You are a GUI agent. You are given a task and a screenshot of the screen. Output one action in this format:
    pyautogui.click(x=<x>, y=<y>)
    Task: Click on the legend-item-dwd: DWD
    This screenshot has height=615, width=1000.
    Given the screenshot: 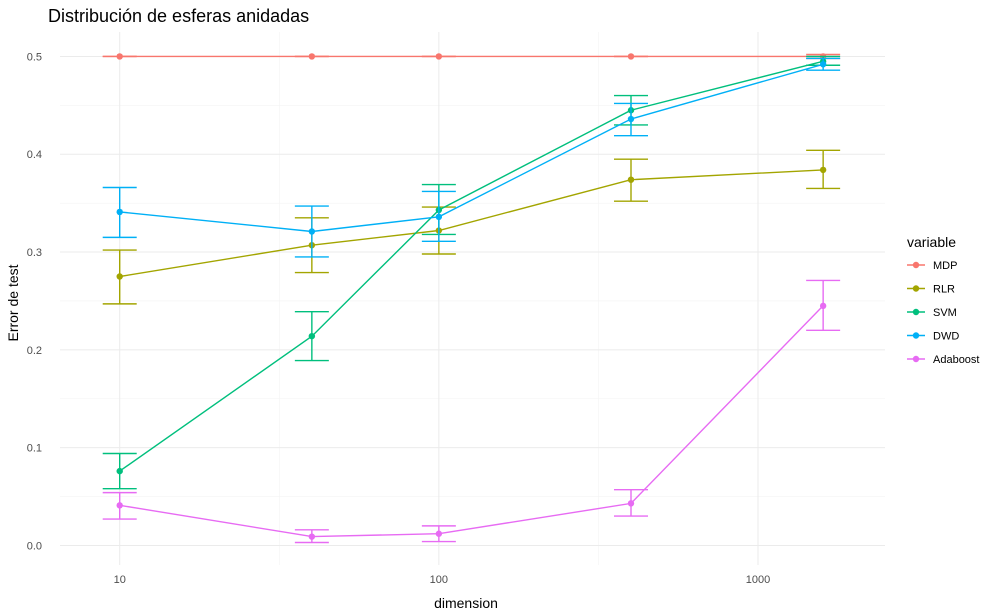 What is the action you would take?
    pyautogui.click(x=933, y=337)
    